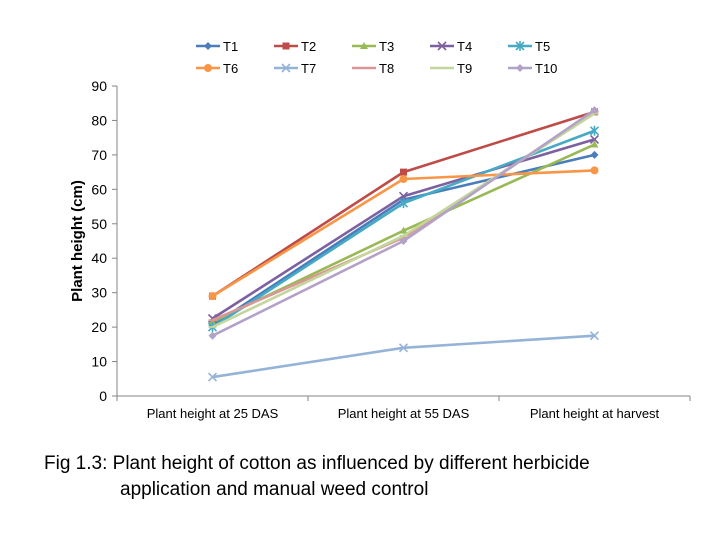 This screenshot has height=540, width=720. What do you see at coordinates (308, 68) in the screenshot?
I see `legend-label: T7` at bounding box center [308, 68].